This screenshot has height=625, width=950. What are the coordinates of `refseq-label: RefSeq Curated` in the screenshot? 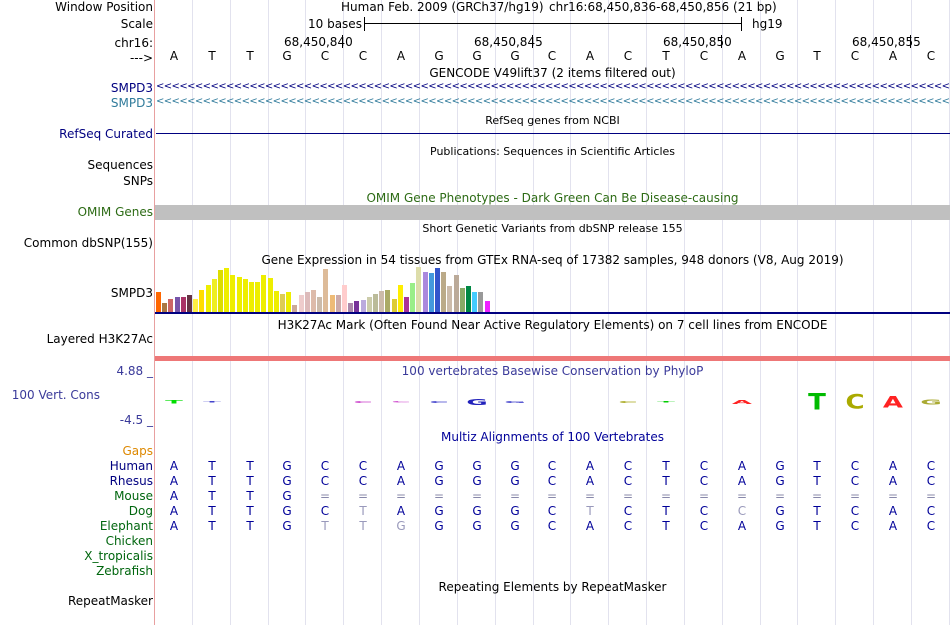 It's located at (106, 134).